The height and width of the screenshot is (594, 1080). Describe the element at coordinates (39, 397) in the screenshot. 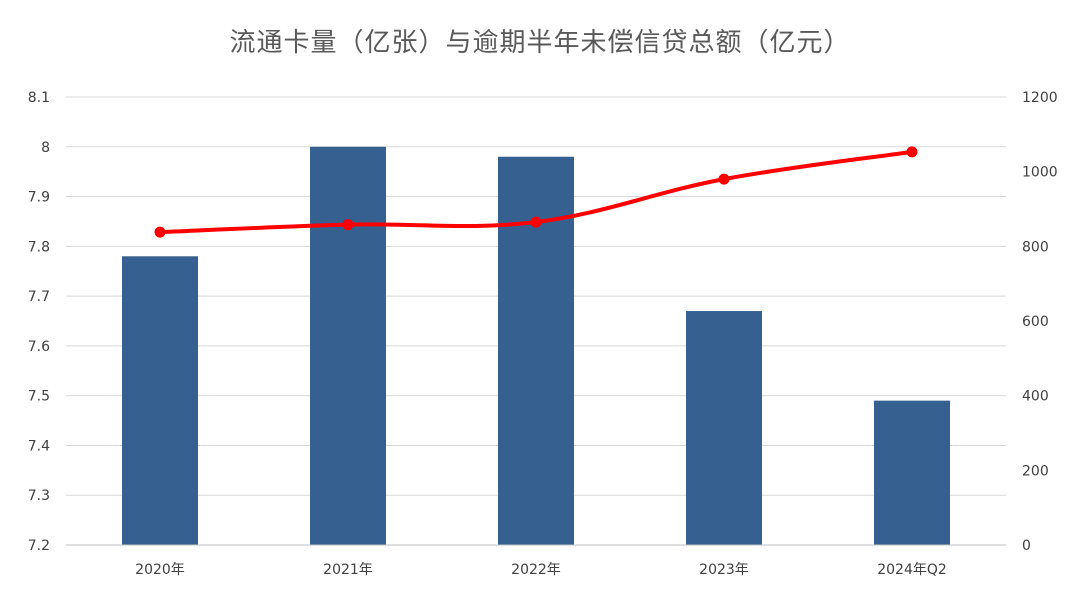

I see `left-tick-label: 7.5` at that location.